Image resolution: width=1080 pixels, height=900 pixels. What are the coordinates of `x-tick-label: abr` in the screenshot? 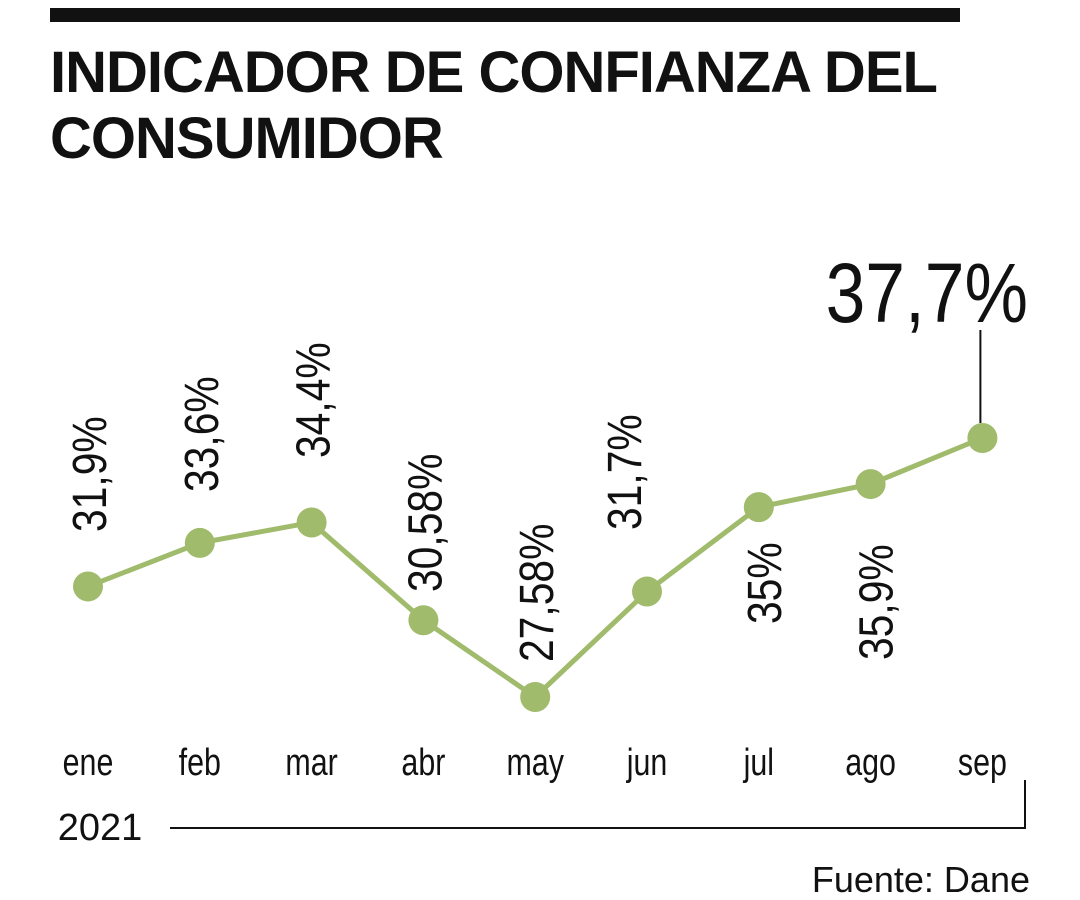 It's located at (423, 763).